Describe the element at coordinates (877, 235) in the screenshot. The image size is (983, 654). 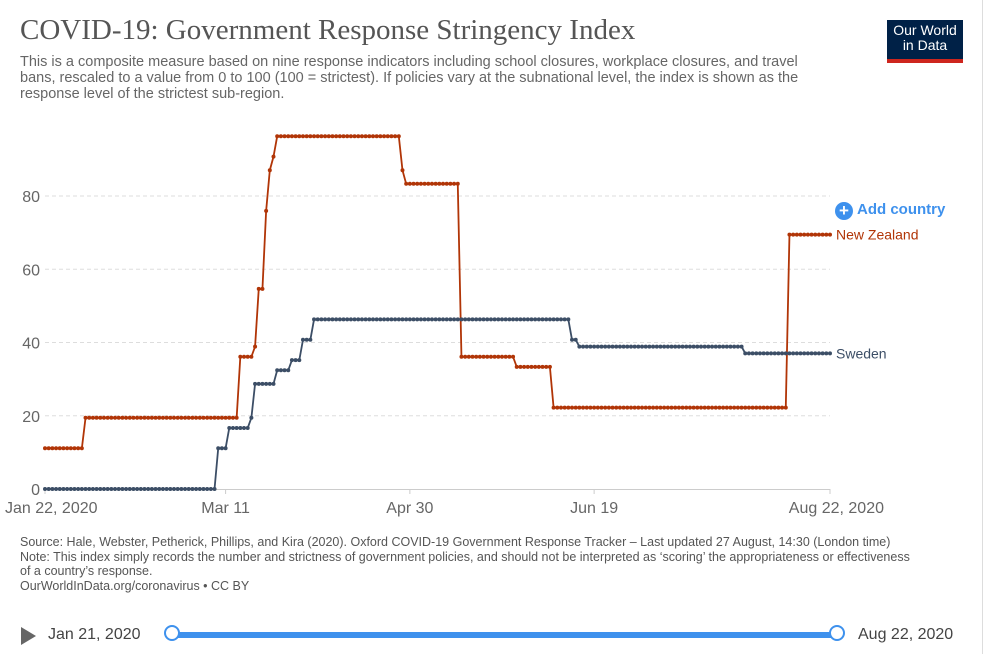
I see `series-label: New Zealand` at that location.